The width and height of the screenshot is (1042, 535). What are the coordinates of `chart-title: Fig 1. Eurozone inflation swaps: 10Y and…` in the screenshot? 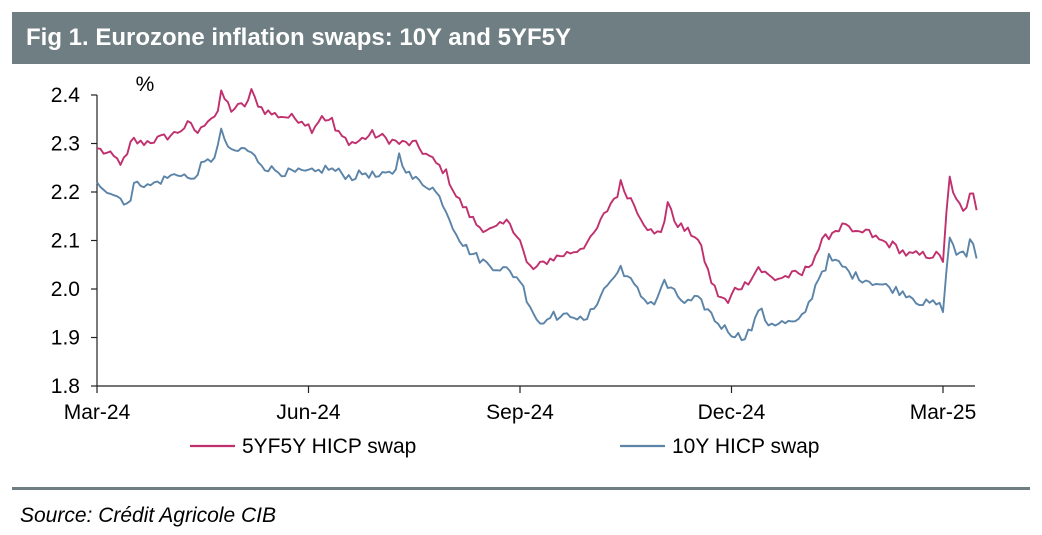 It's located at (299, 37).